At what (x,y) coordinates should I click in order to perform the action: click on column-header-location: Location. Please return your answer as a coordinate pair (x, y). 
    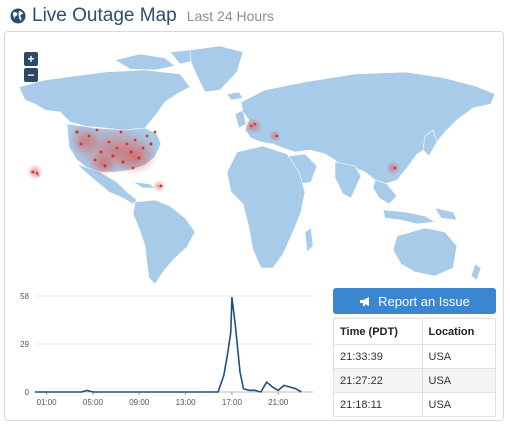
    Looking at the image, I should click on (458, 331).